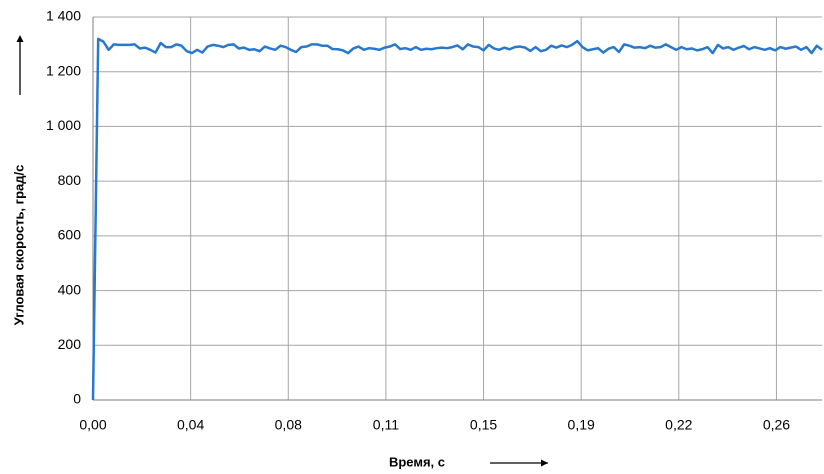  Describe the element at coordinates (386, 425) in the screenshot. I see `x-tick-label: 0,11` at that location.